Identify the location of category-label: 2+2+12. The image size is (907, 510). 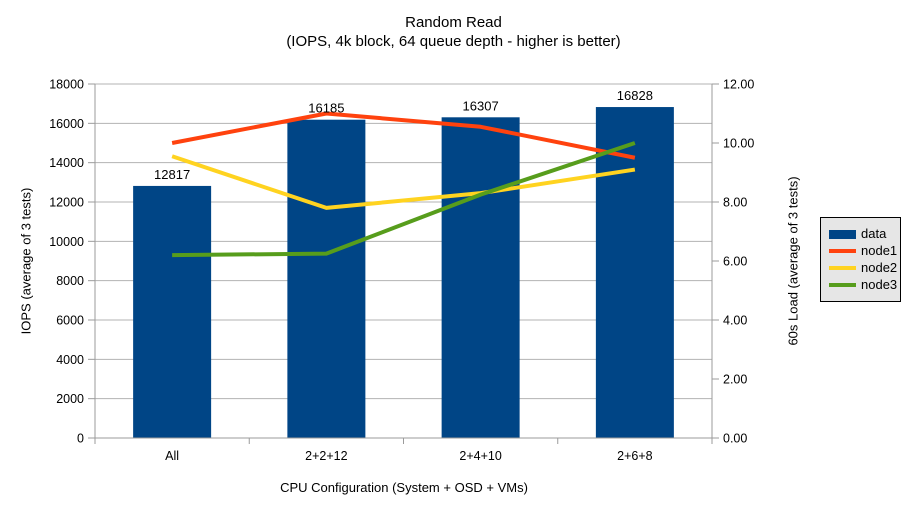
(326, 456).